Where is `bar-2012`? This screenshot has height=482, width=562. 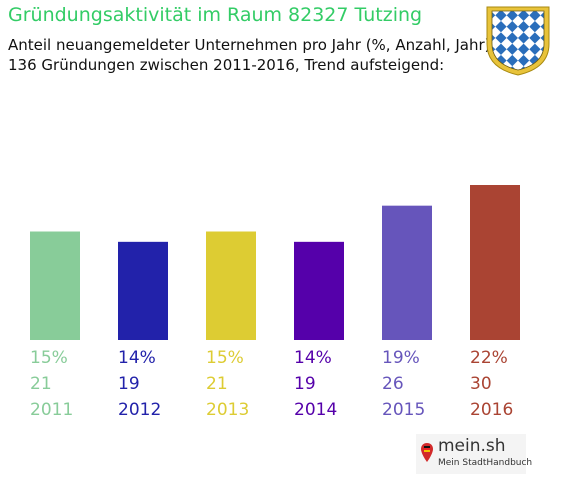 bar-2012 is located at coordinates (143, 290).